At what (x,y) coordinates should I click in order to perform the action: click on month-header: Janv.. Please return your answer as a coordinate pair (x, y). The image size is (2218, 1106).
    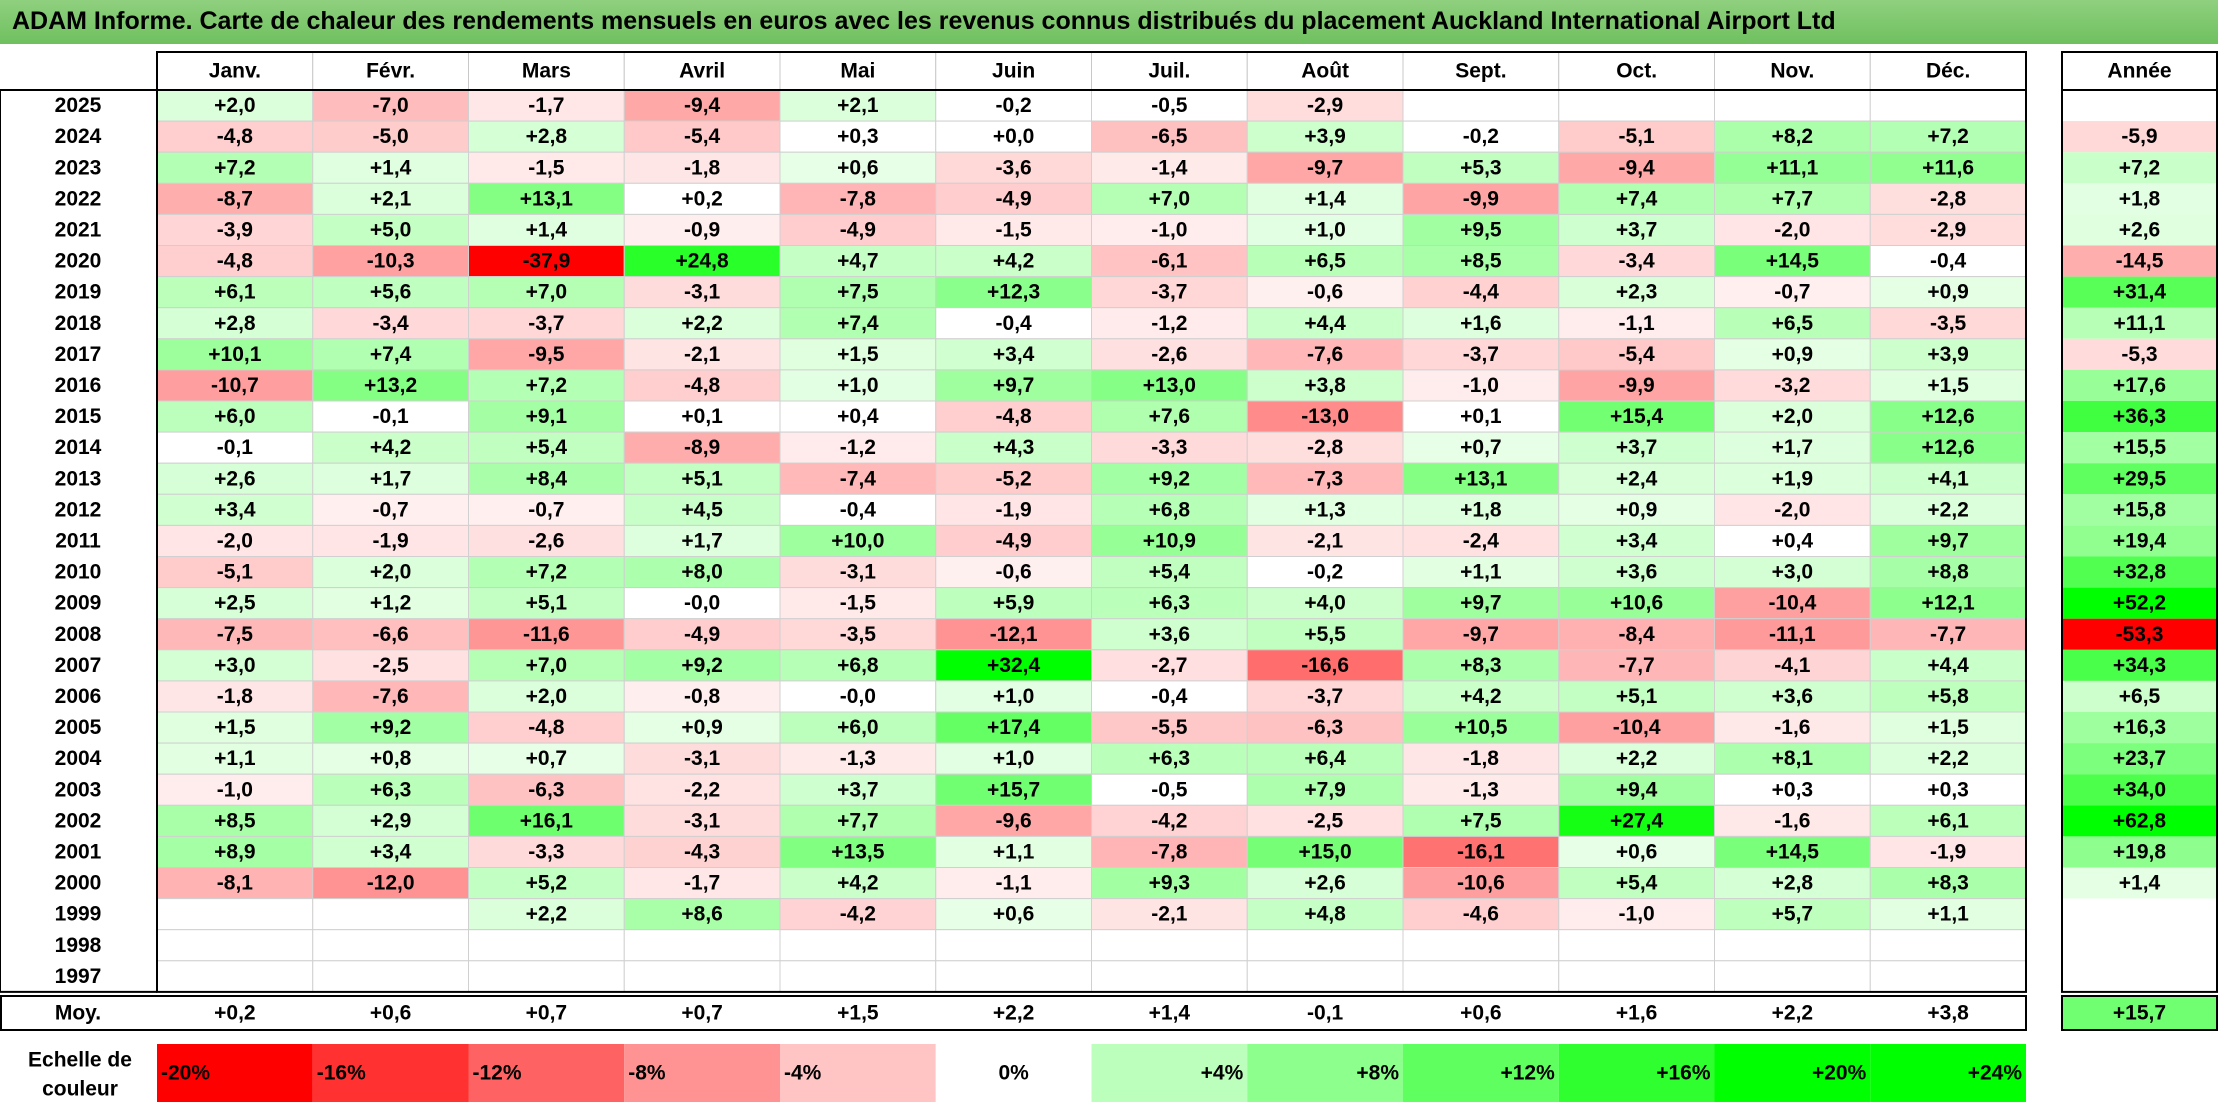
    Looking at the image, I should click on (235, 71).